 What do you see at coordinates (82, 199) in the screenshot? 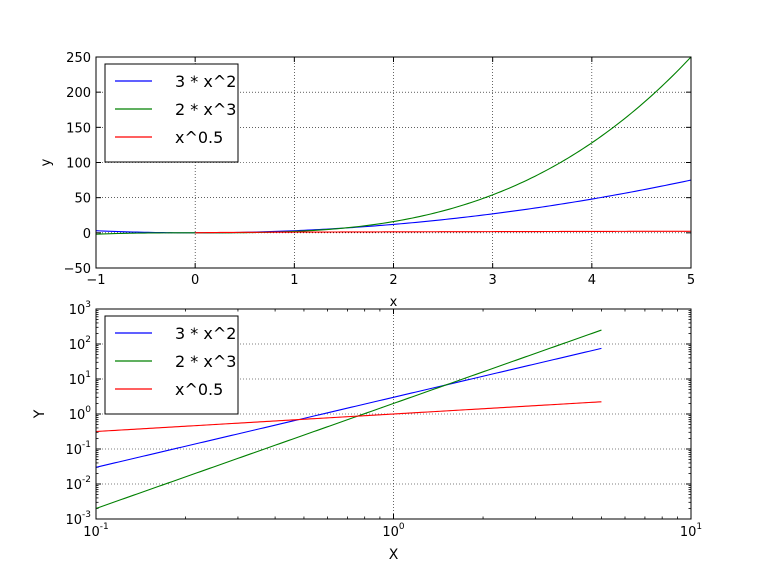
I see `y-tick-label: 50` at bounding box center [82, 199].